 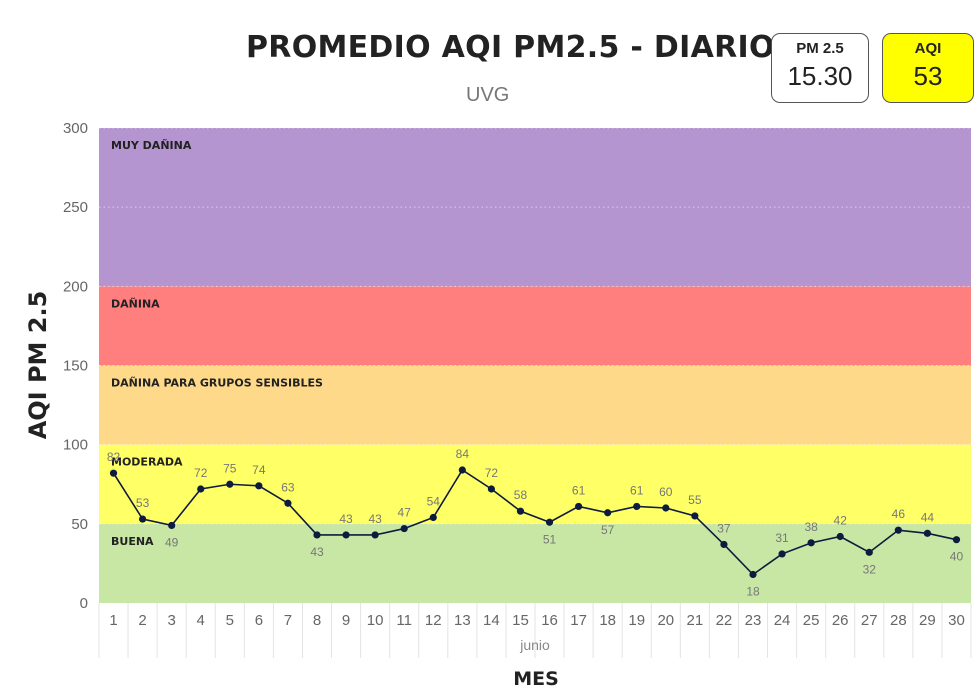 I want to click on x-tick-label: 17, so click(x=578, y=620).